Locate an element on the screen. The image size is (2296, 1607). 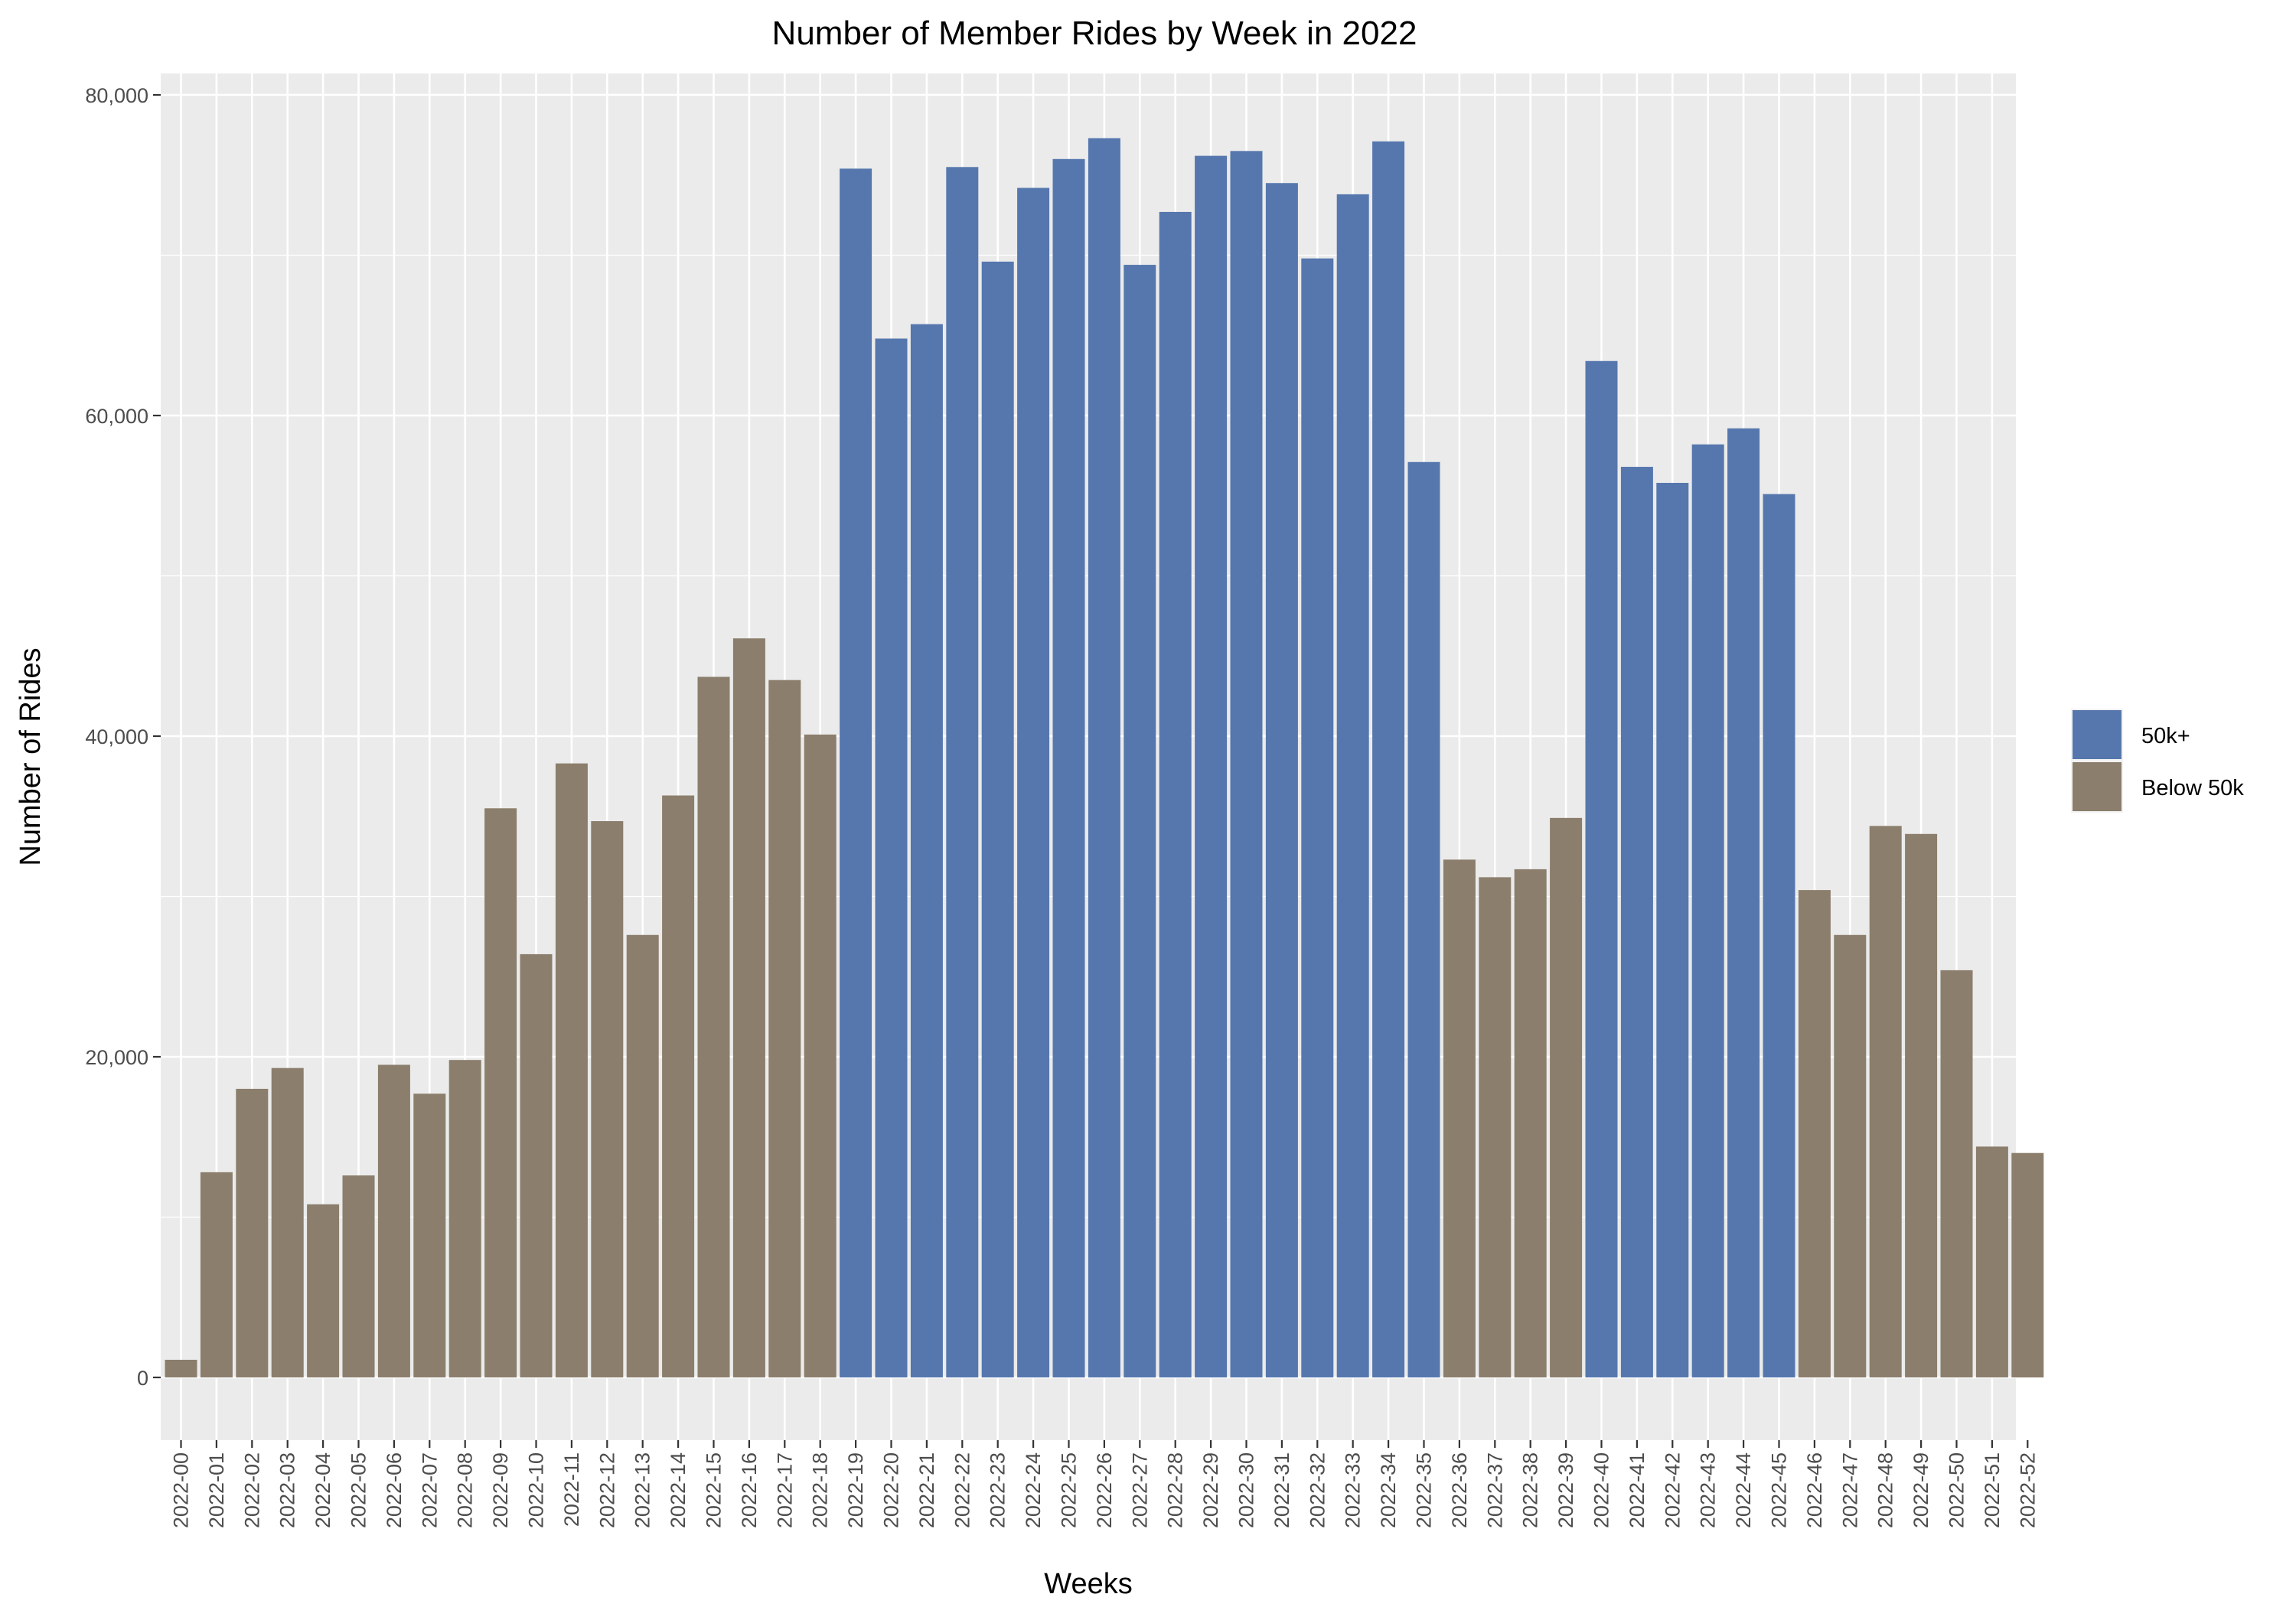
x-tick-label: 2022-06 is located at coordinates (394, 1490).